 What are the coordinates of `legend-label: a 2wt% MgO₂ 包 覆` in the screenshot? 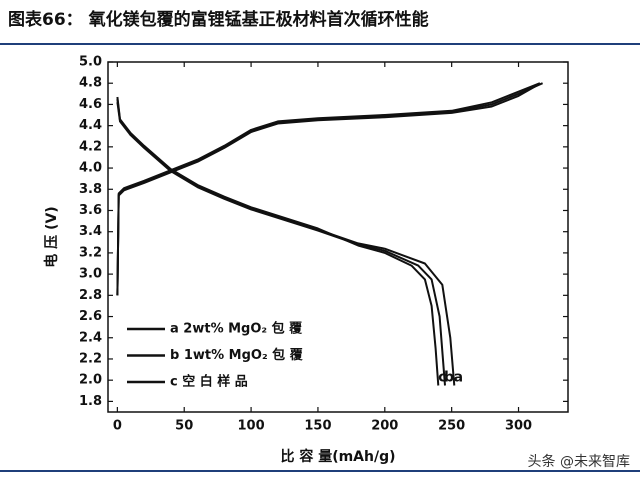 It's located at (236, 329).